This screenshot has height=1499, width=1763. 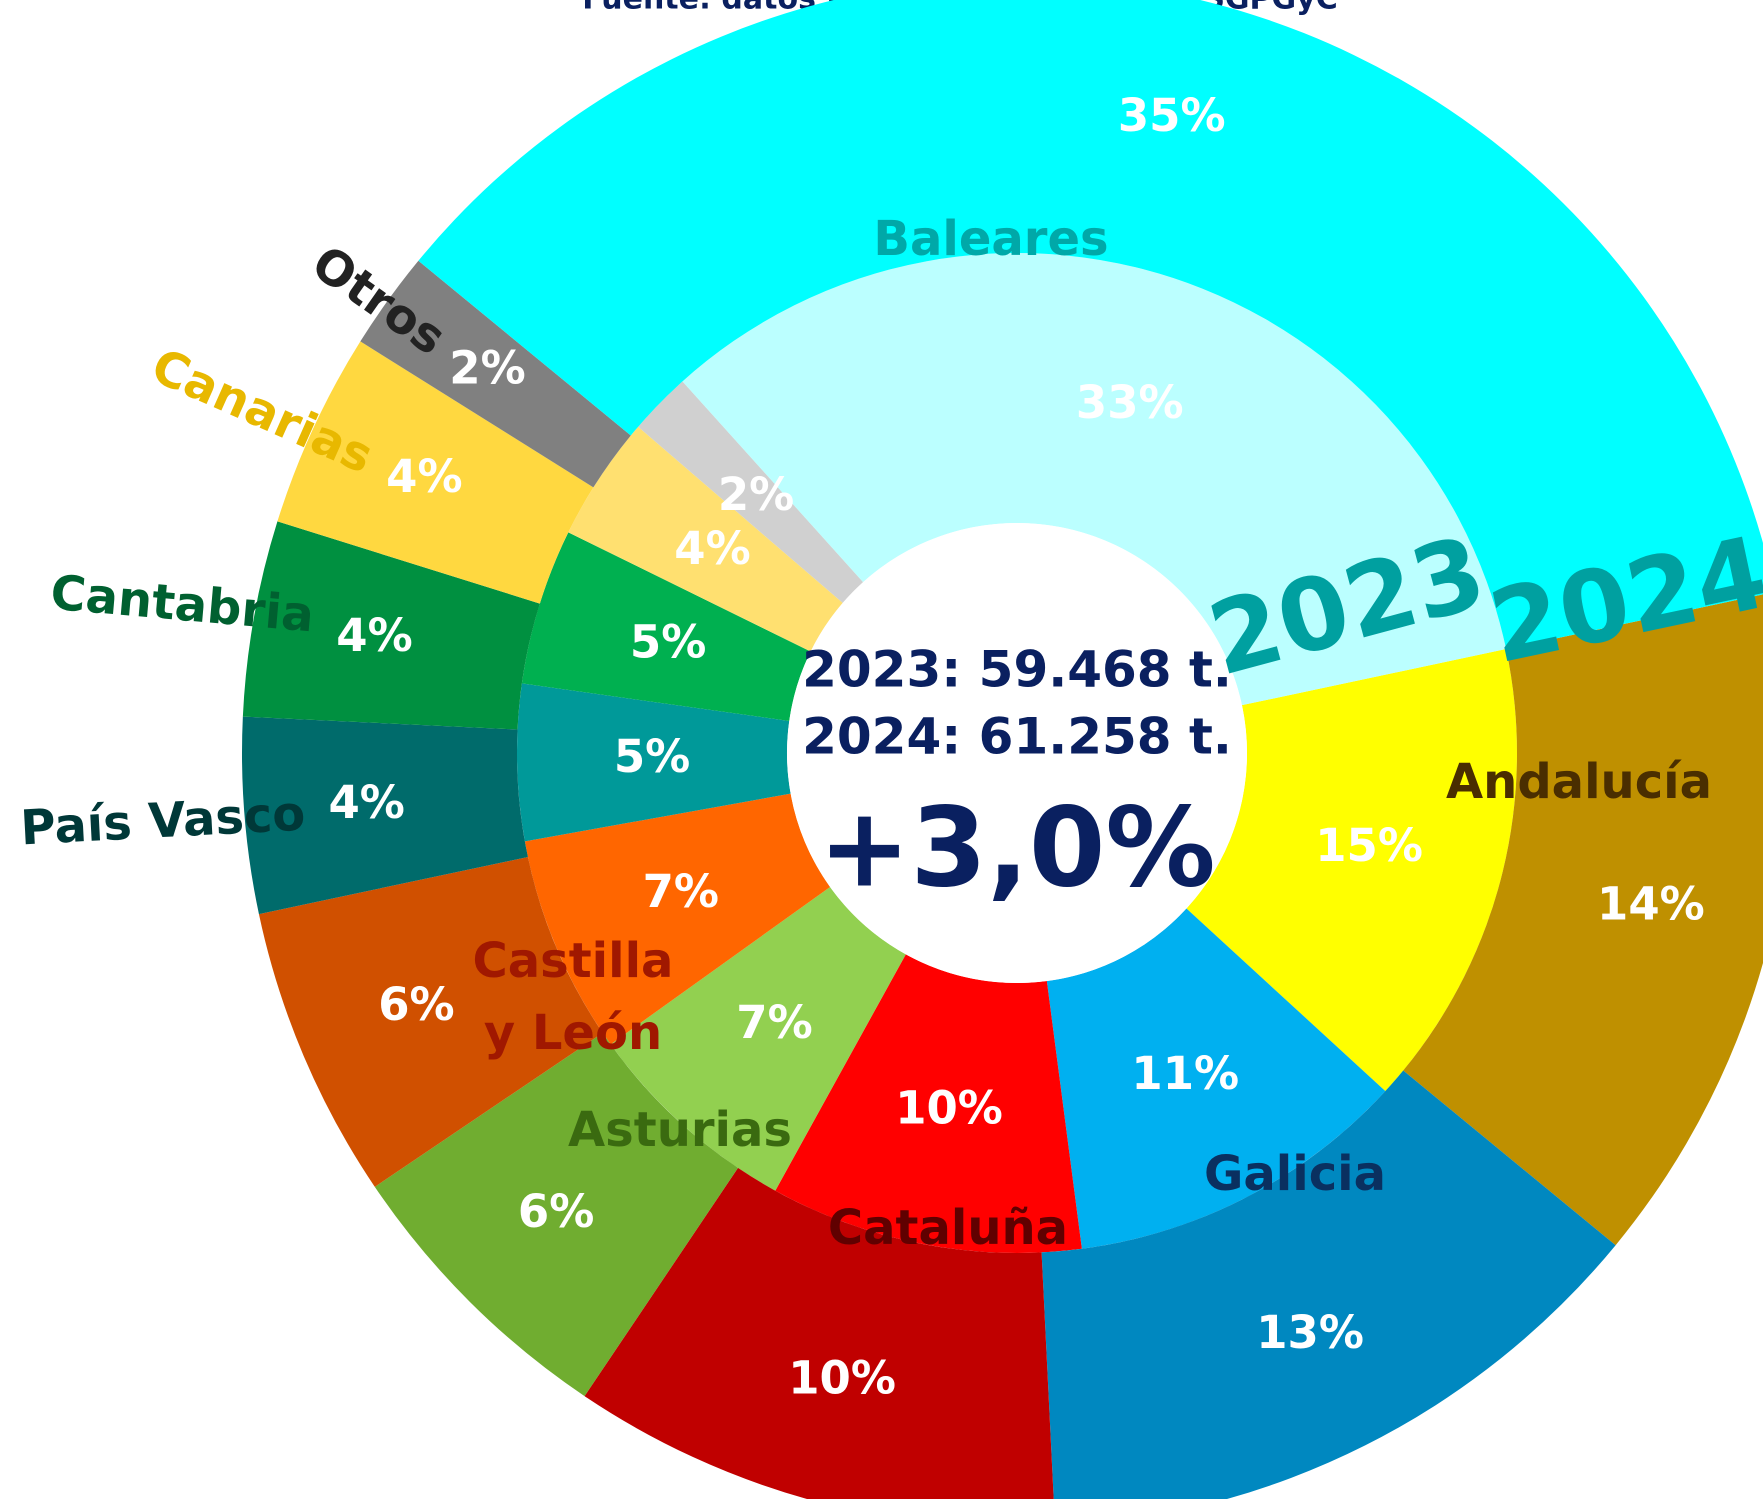 I want to click on value-label: 35%, so click(x=1172, y=115).